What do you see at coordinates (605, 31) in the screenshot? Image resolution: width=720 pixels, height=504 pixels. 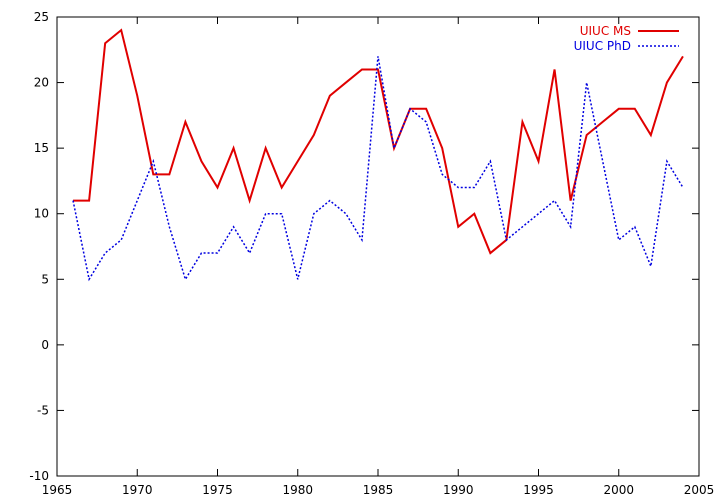 I see `legend-label: UIUC MS` at bounding box center [605, 31].